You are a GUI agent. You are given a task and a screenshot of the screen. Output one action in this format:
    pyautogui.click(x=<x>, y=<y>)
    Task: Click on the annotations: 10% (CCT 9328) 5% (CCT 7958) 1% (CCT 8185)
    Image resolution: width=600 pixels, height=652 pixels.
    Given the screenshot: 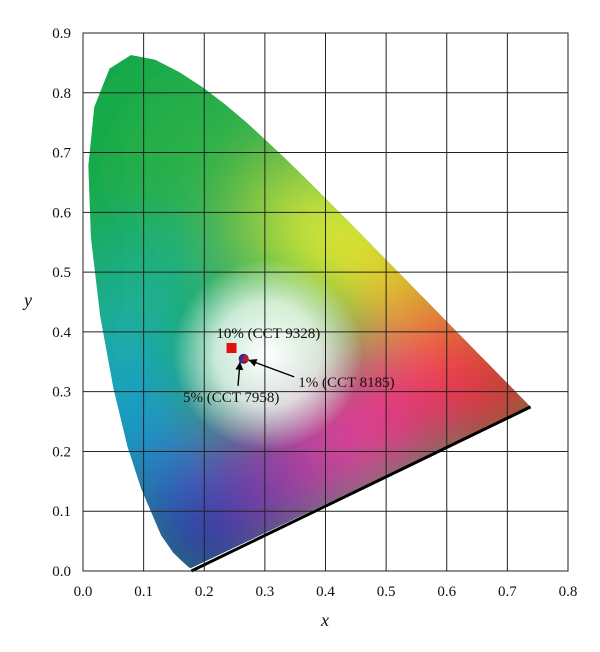 What is the action you would take?
    pyautogui.click(x=289, y=366)
    